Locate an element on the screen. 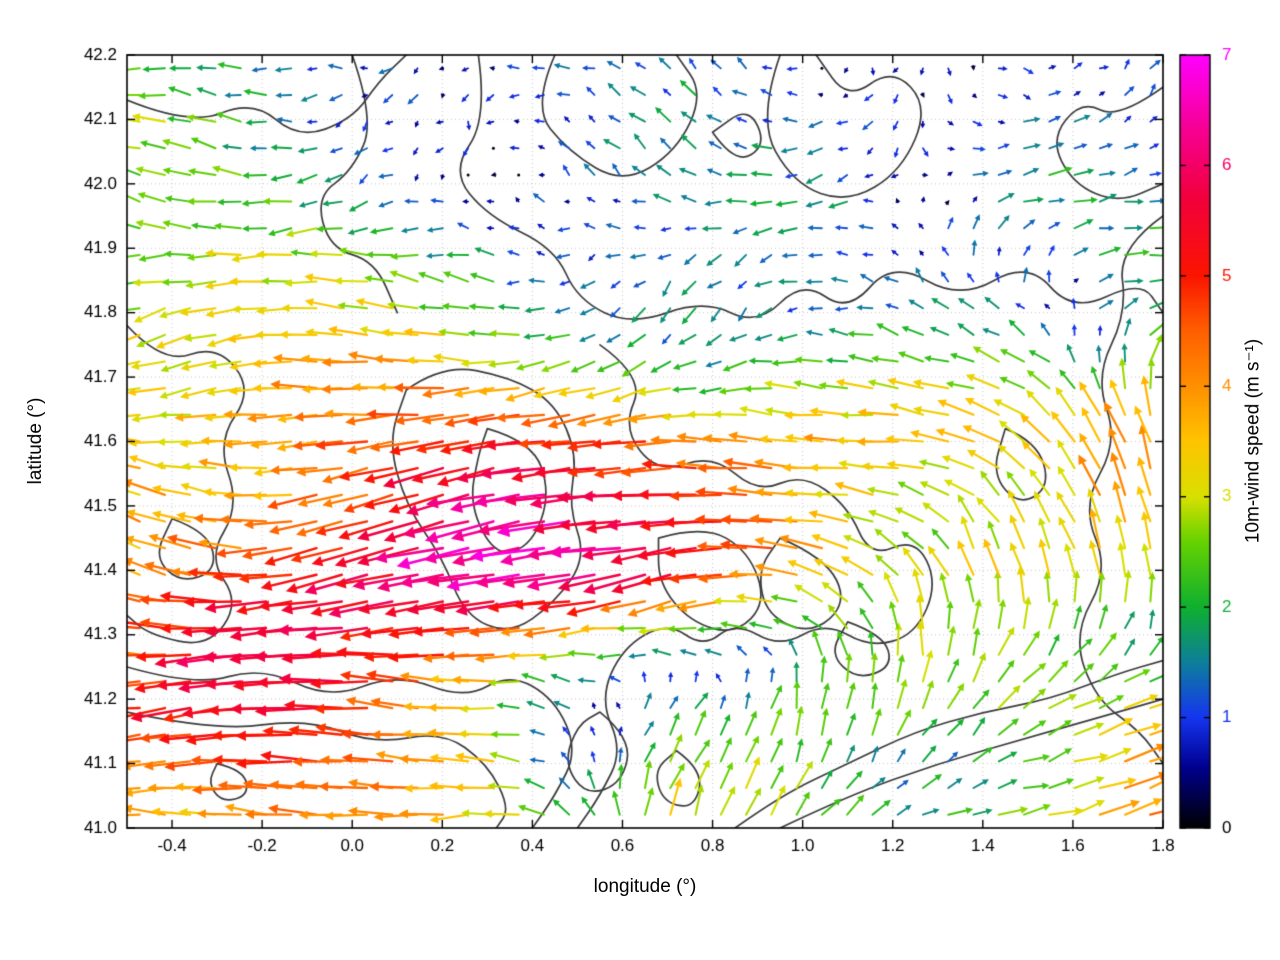 The image size is (1280, 960). y-axis-label: latitude (°) is located at coordinates (35, 441).